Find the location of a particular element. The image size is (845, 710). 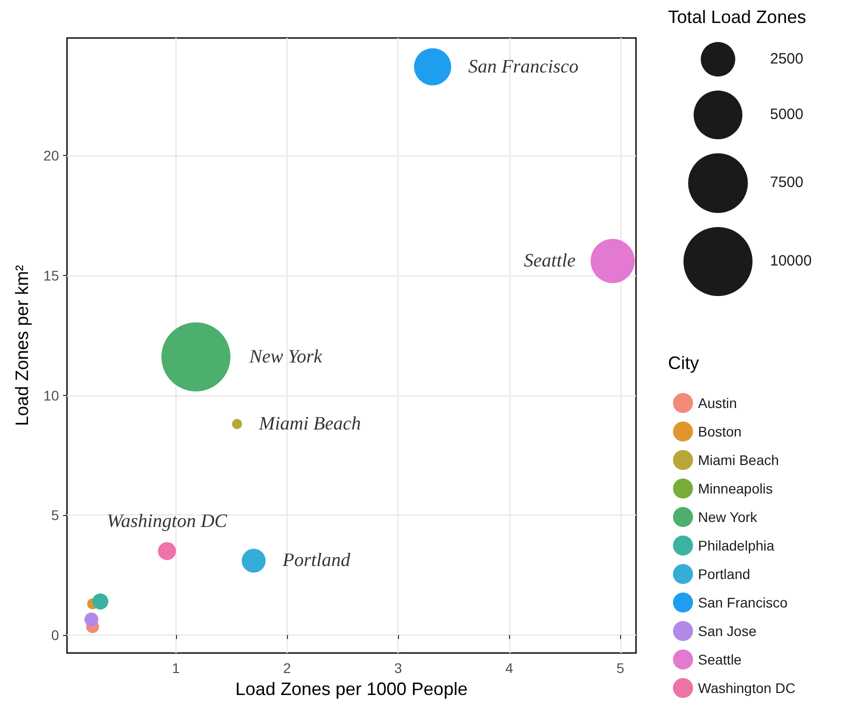

annotation: Portland is located at coordinates (316, 561).